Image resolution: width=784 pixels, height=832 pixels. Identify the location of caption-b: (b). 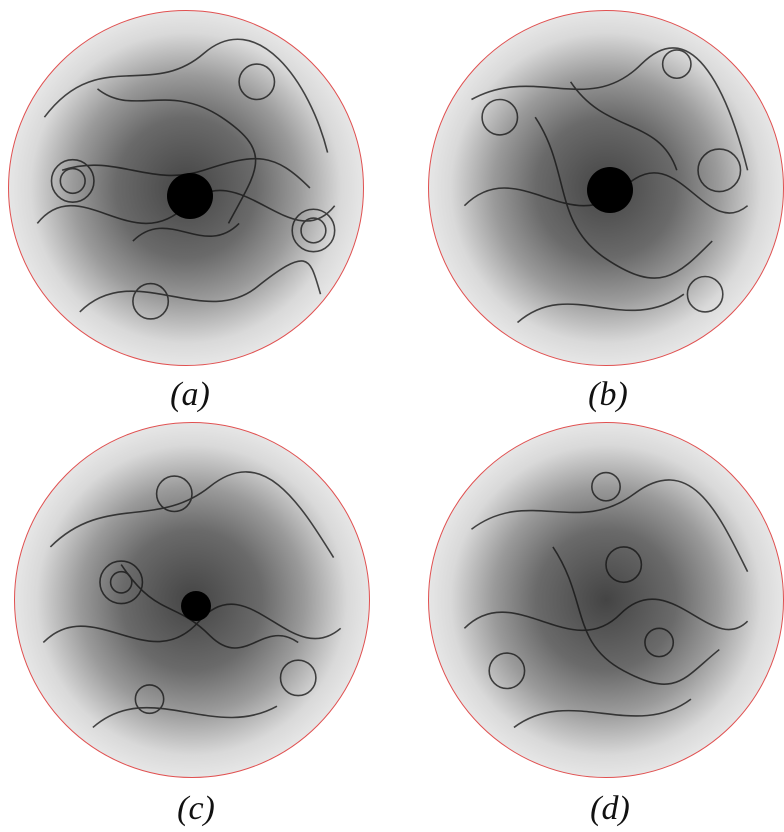
(608, 394).